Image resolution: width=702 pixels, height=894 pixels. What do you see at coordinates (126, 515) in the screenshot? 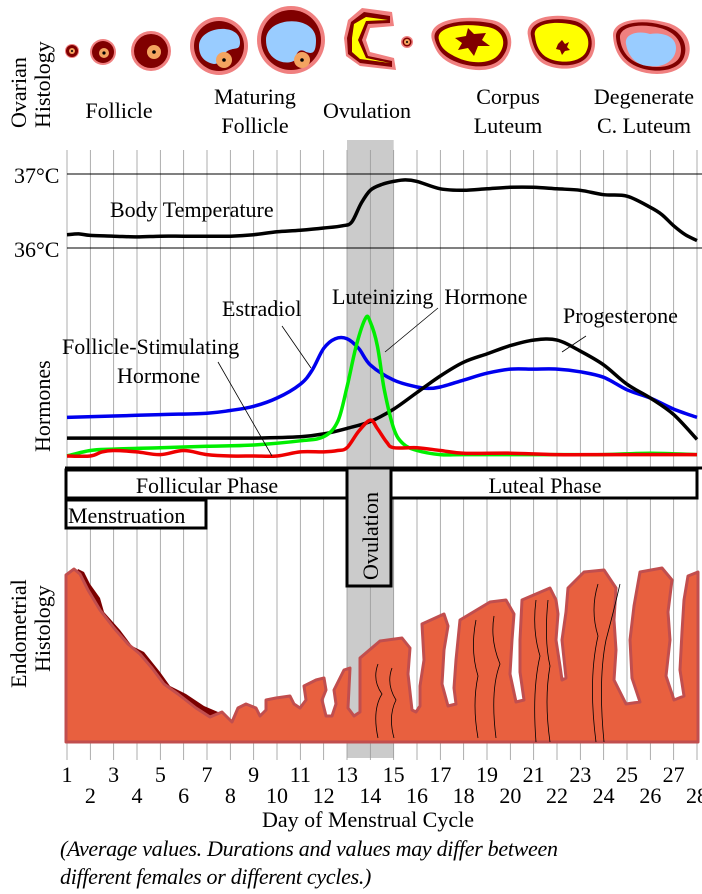
I see `menstruation-label: Menstruation` at bounding box center [126, 515].